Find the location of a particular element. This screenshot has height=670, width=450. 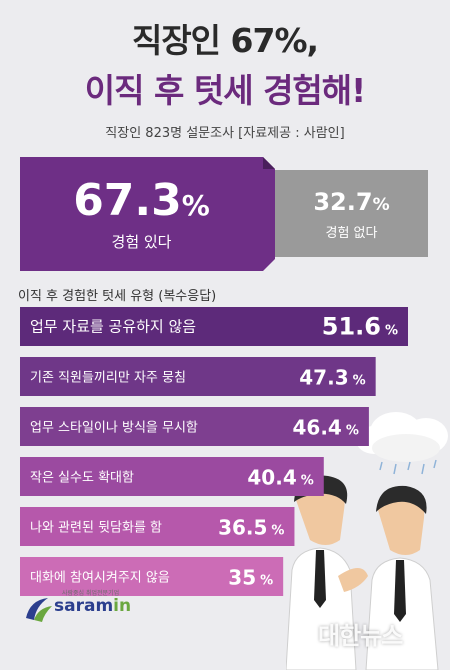

section-title: 이직 후 경험한 텃세 유형 (복수응답) is located at coordinates (117, 296).